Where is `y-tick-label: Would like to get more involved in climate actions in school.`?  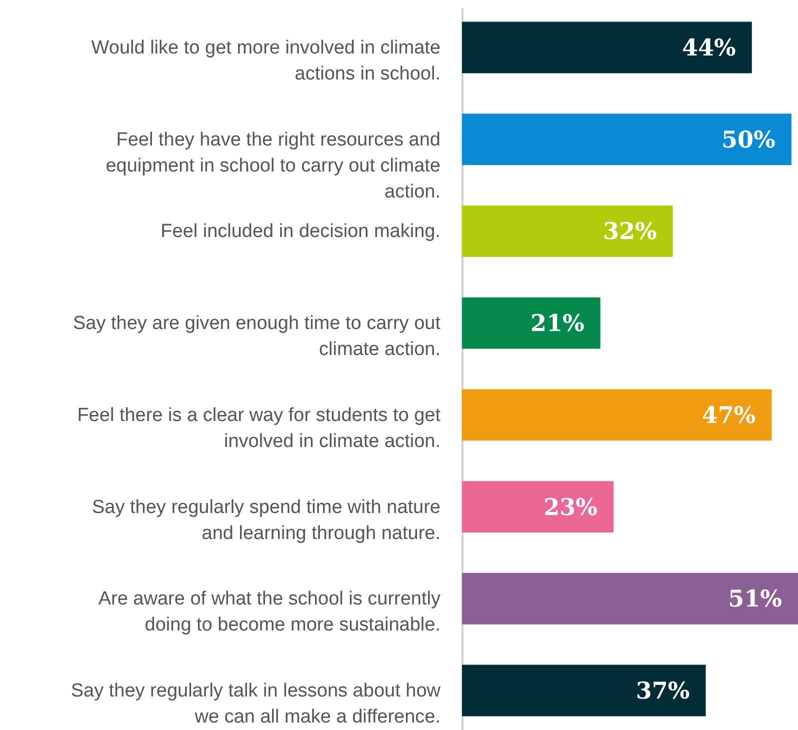 y-tick-label: Would like to get more involved in climate actions in school. is located at coordinates (265, 61).